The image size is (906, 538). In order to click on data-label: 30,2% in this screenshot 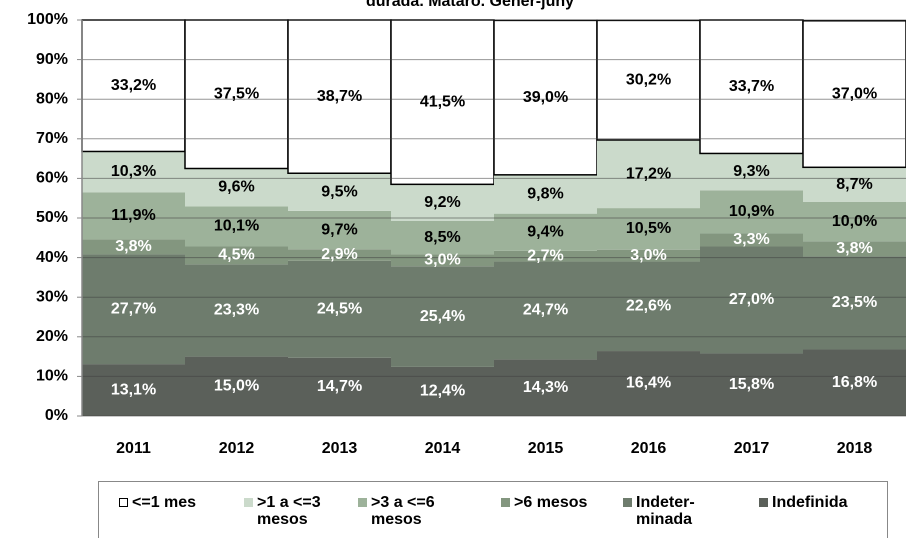, I will do `click(648, 79)`.